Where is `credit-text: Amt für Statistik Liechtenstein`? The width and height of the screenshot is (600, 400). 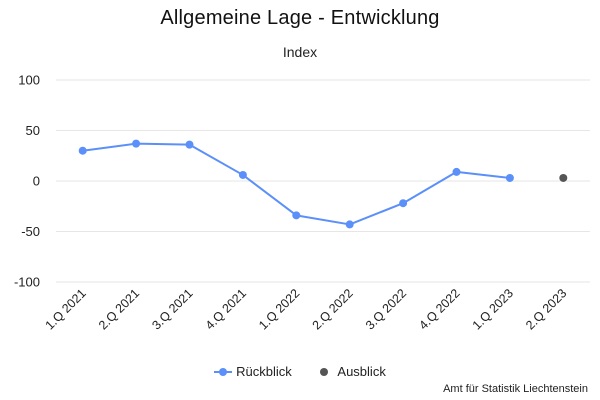 credit-text: Amt für Statistik Liechtenstein is located at coordinates (515, 389).